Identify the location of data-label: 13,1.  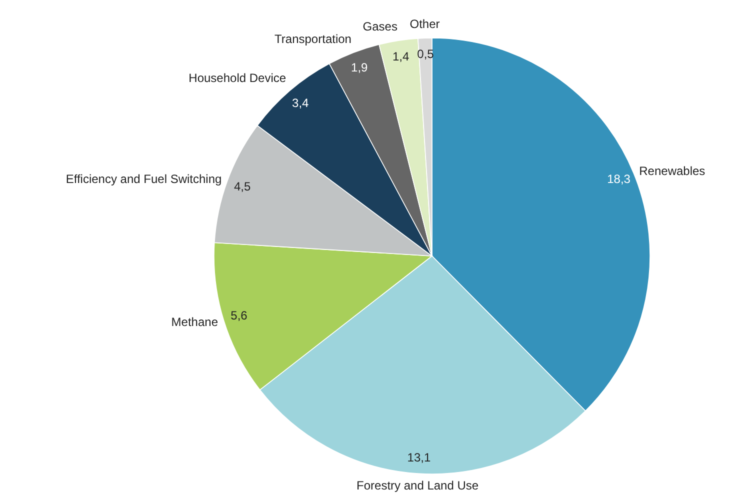
(419, 457).